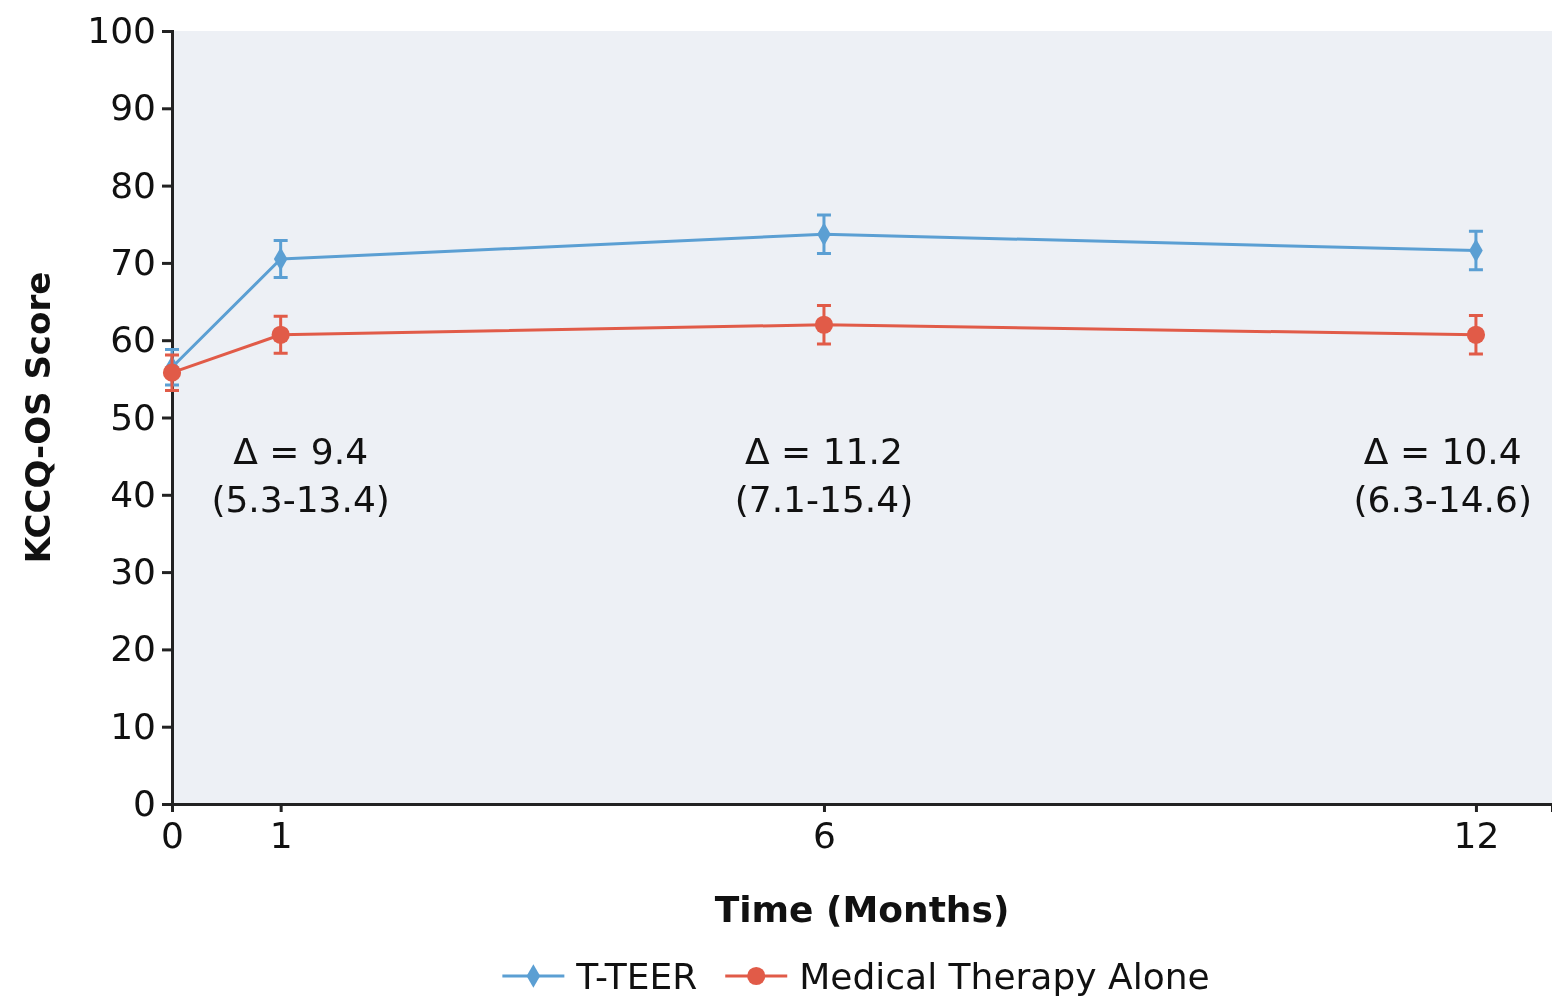 This screenshot has height=998, width=1552. Describe the element at coordinates (133, 649) in the screenshot. I see `y-tick-label: 20` at that location.